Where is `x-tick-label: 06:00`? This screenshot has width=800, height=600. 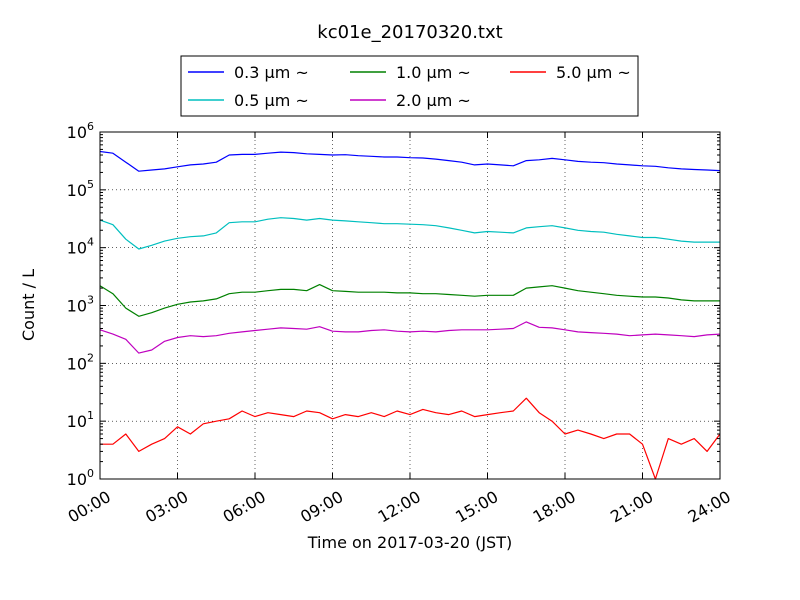
x-tick-label: 06:00 is located at coordinates (244, 507).